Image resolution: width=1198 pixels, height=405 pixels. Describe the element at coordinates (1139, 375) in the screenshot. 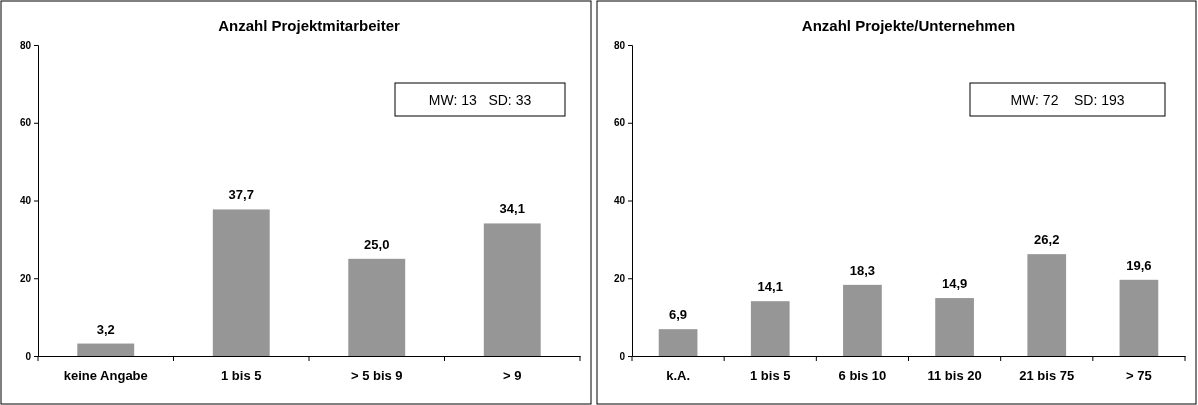

I see `x-tick-label: > 75` at that location.